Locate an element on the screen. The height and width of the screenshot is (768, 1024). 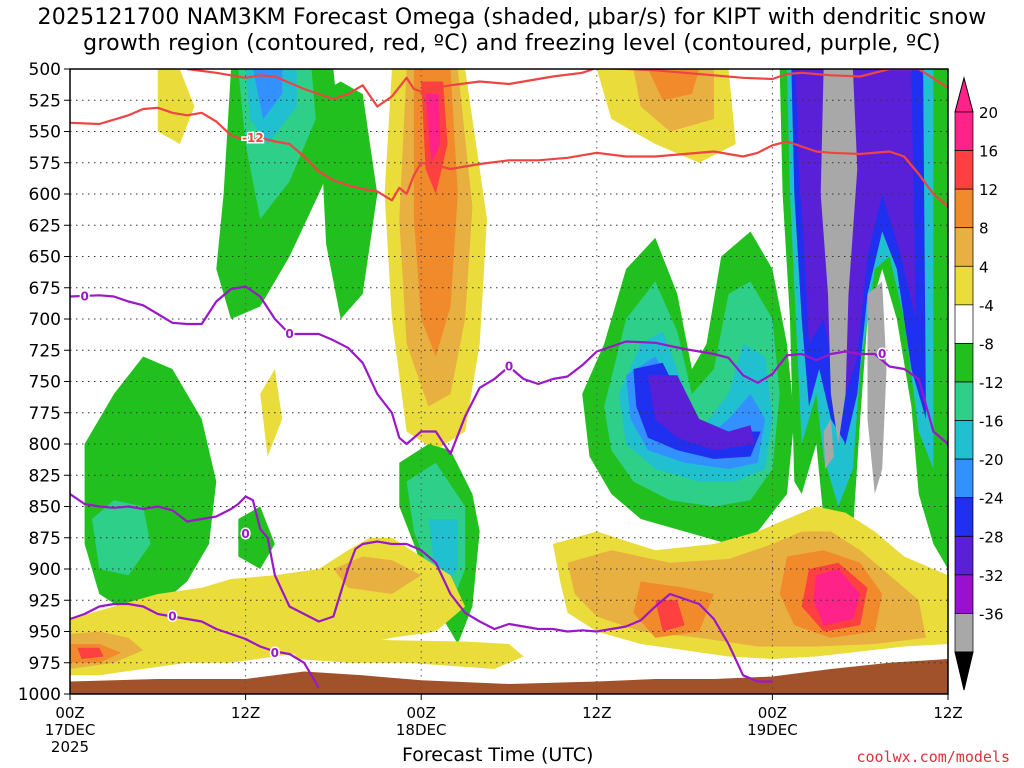
credit-text: coolwx.com/models is located at coordinates (933, 757).